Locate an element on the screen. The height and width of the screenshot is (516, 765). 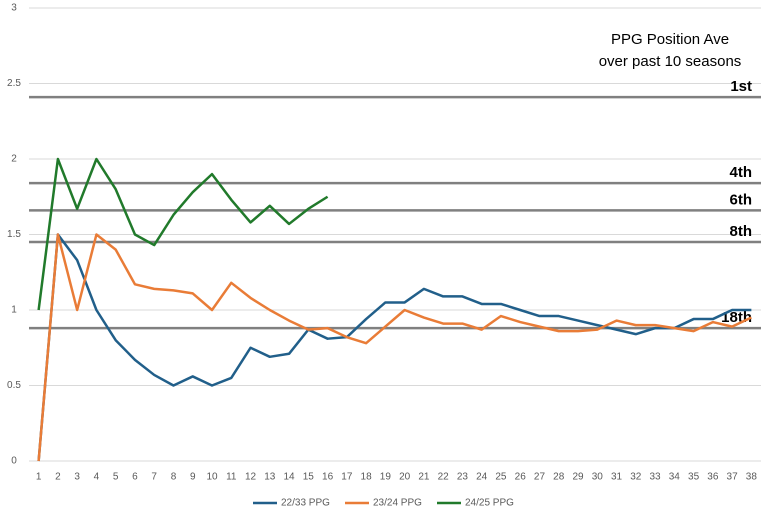
legend-label: 23/24 PPG is located at coordinates (397, 503).